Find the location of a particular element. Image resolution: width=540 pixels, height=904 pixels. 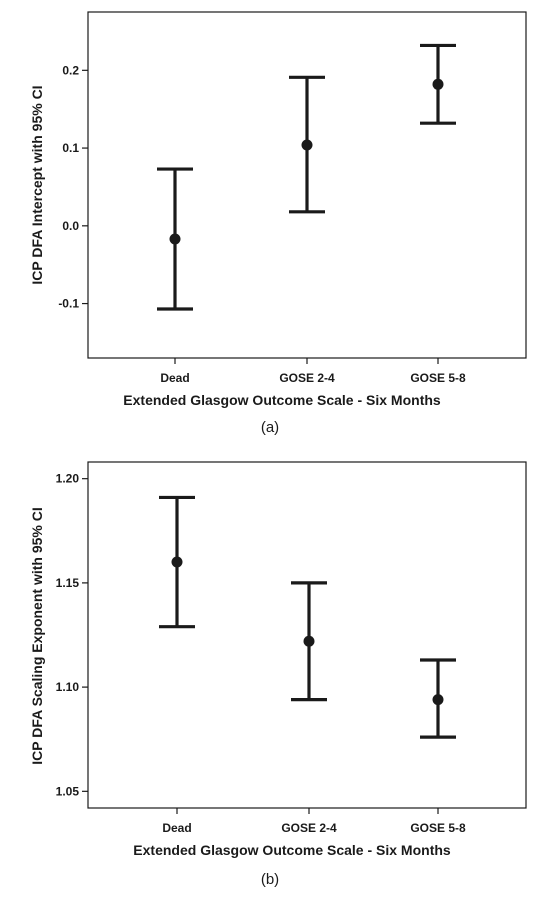

y-tick-label: 1.15 is located at coordinates (68, 583).